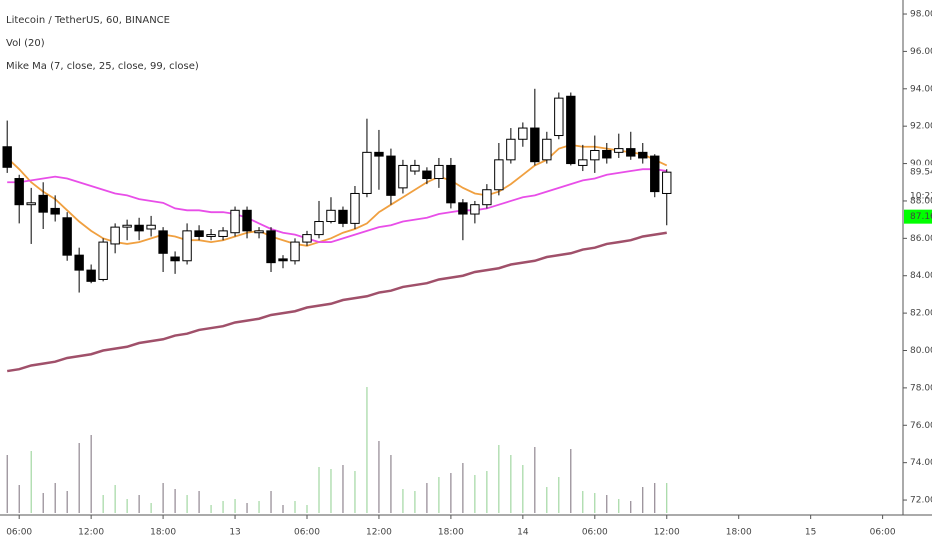 This screenshot has width=932, height=550. I want to click on indicator-label: Mike Ma (7, close, 25, close, 99, close), so click(102, 66).